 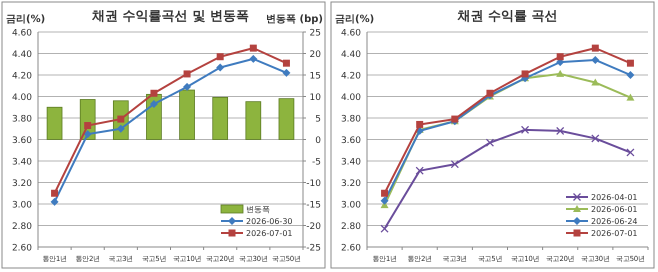 What do you see at coordinates (507, 16) in the screenshot?
I see `chart-title: 채권 수익률 곡선` at bounding box center [507, 16].